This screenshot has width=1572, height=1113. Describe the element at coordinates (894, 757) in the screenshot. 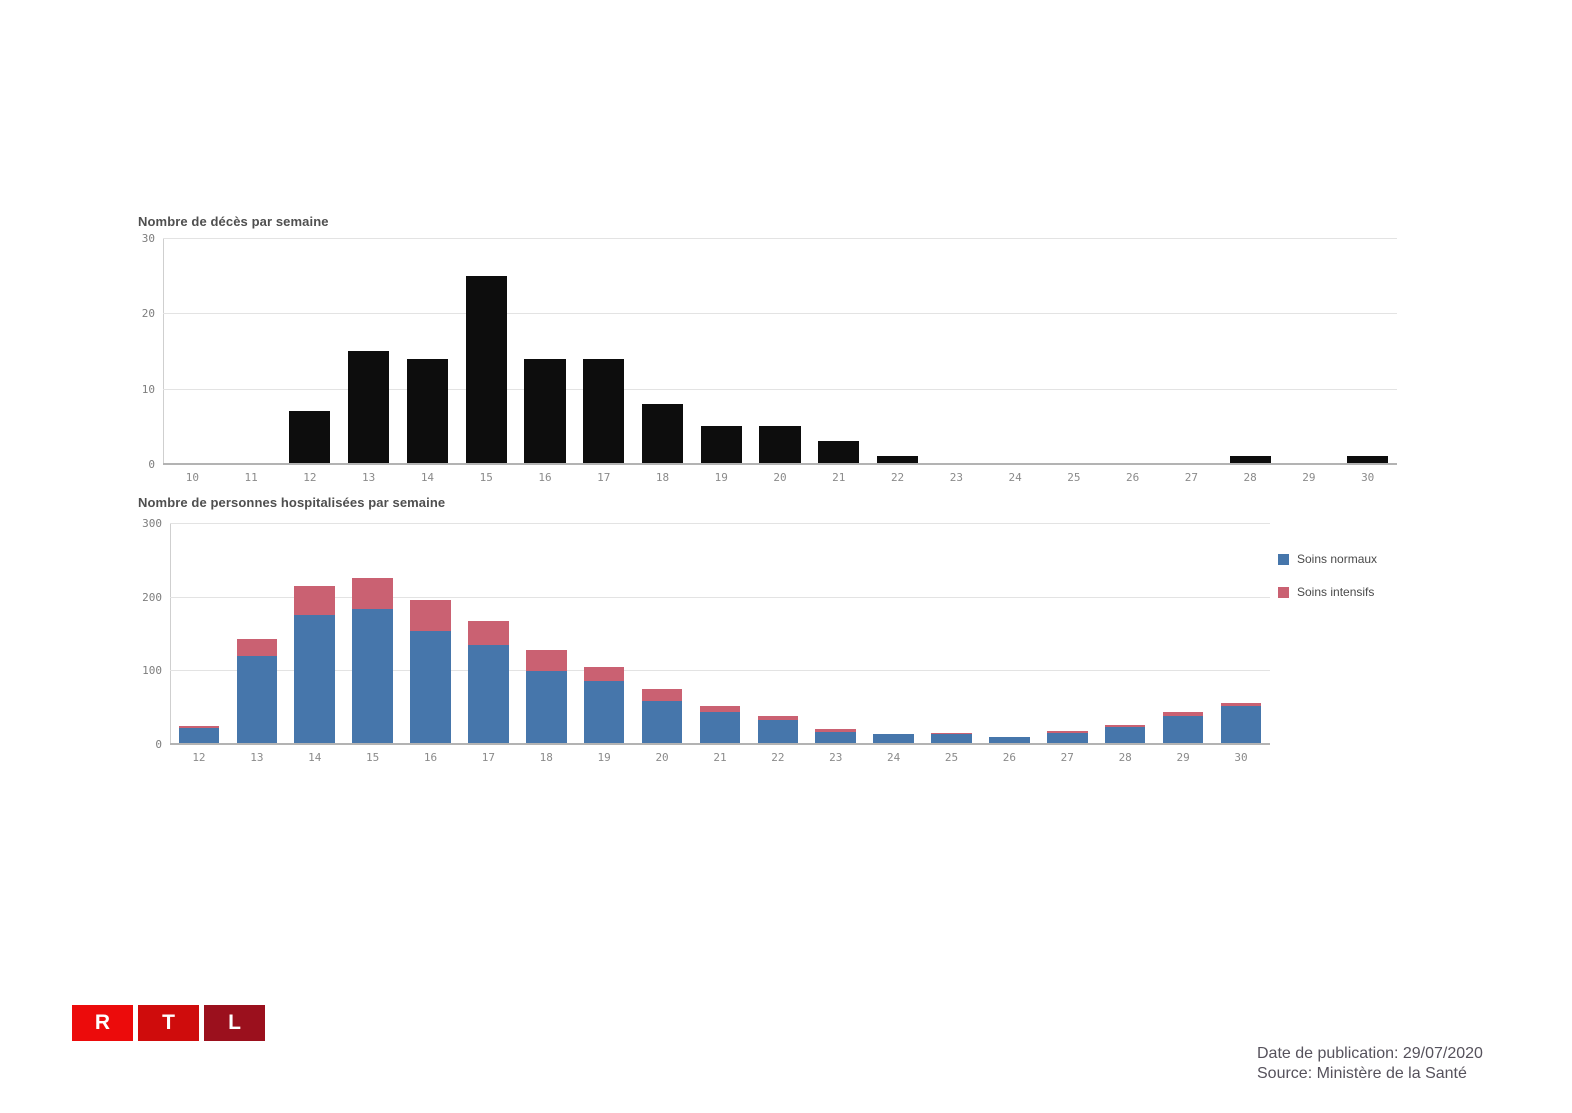

I see `x-axis-tick-24: 24` at that location.